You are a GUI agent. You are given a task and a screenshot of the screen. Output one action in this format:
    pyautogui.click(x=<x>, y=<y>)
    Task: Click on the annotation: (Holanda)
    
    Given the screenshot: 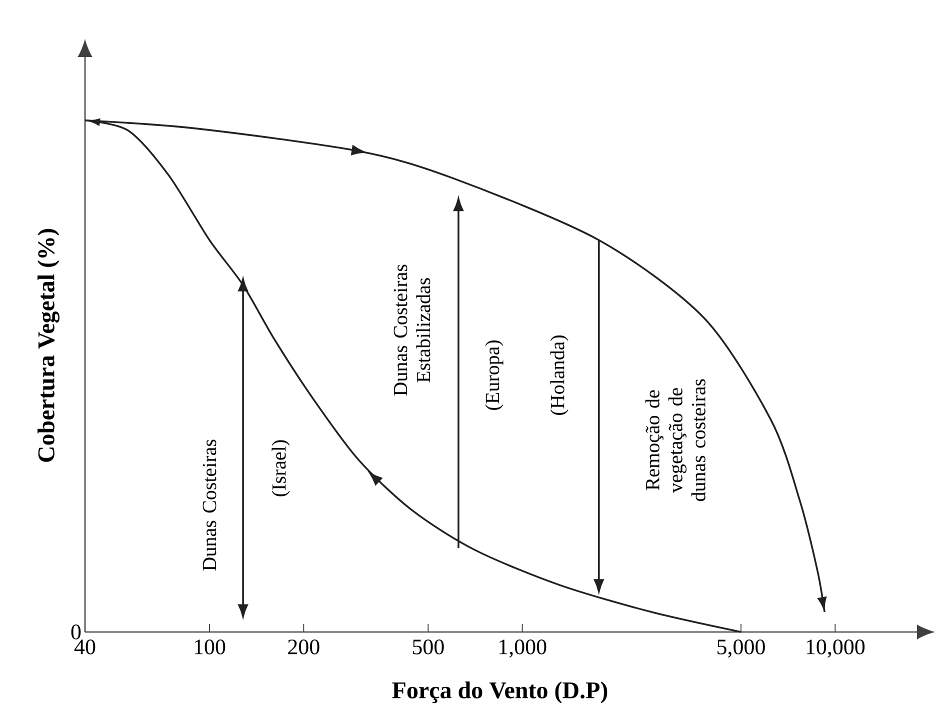 What is the action you would take?
    pyautogui.click(x=559, y=375)
    